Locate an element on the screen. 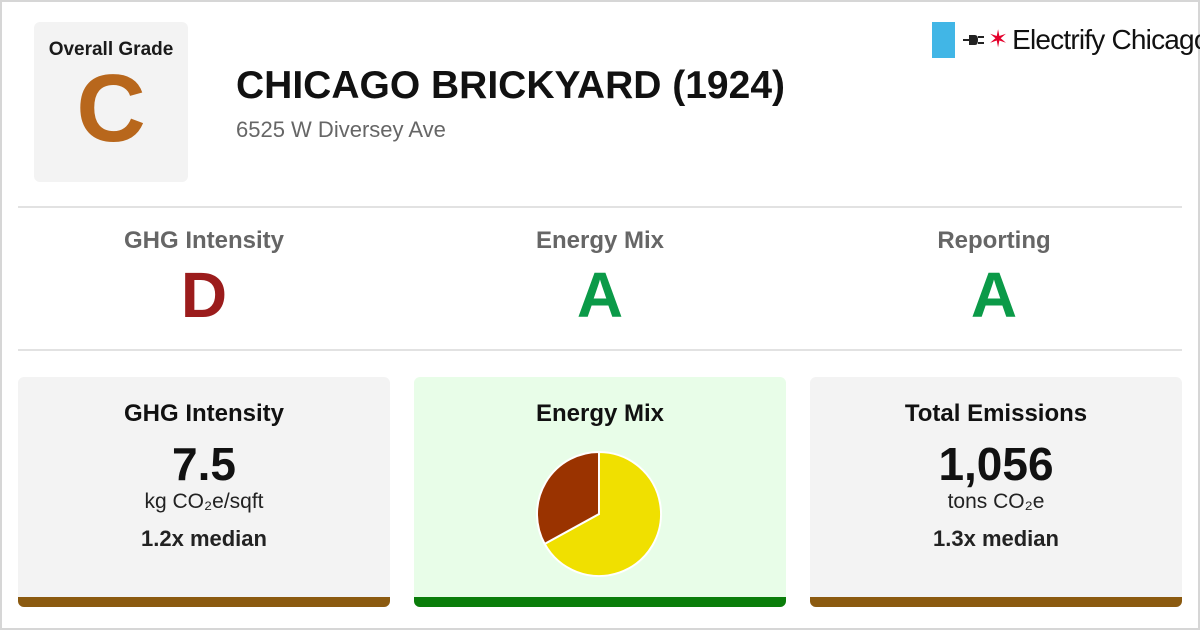 The height and width of the screenshot is (630, 1200). grade-energy-mix: Energy Mix A is located at coordinates (600, 279).